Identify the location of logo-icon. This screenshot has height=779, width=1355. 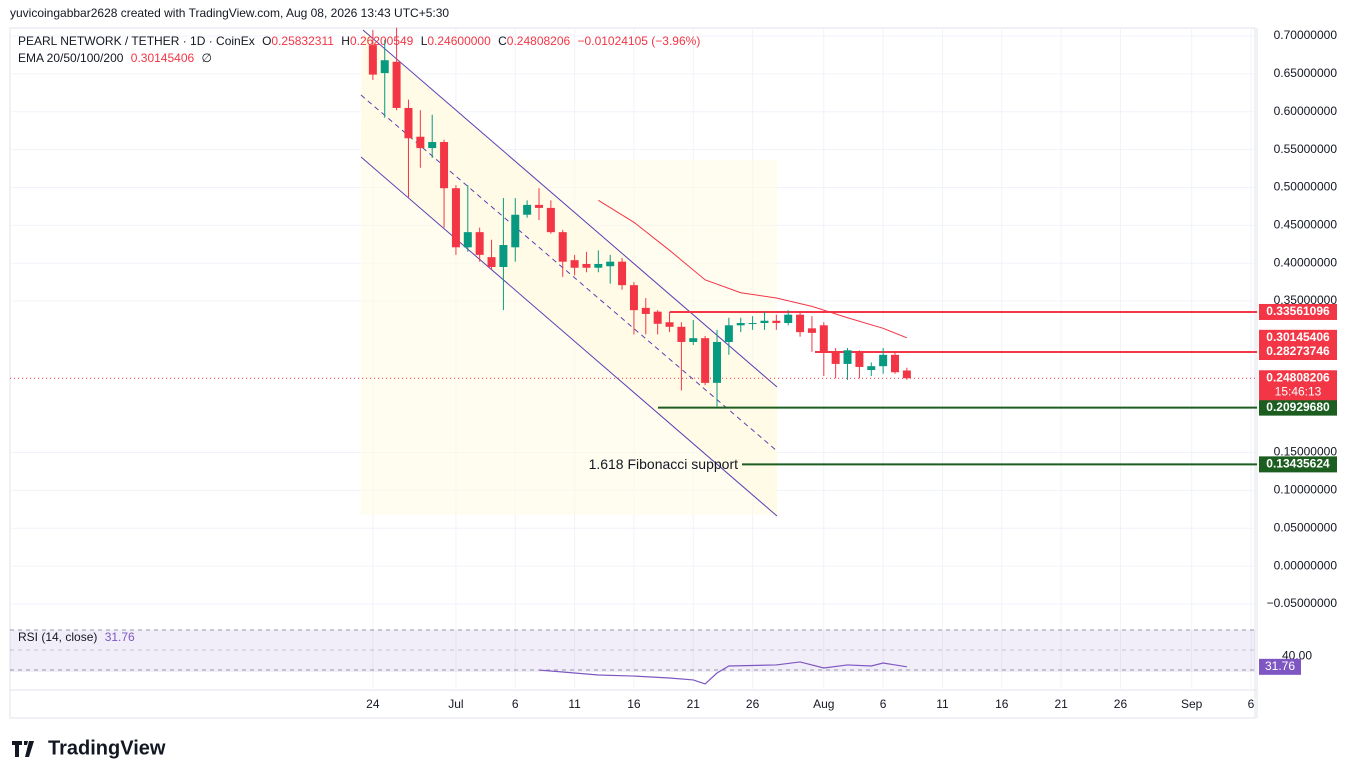
(23, 749).